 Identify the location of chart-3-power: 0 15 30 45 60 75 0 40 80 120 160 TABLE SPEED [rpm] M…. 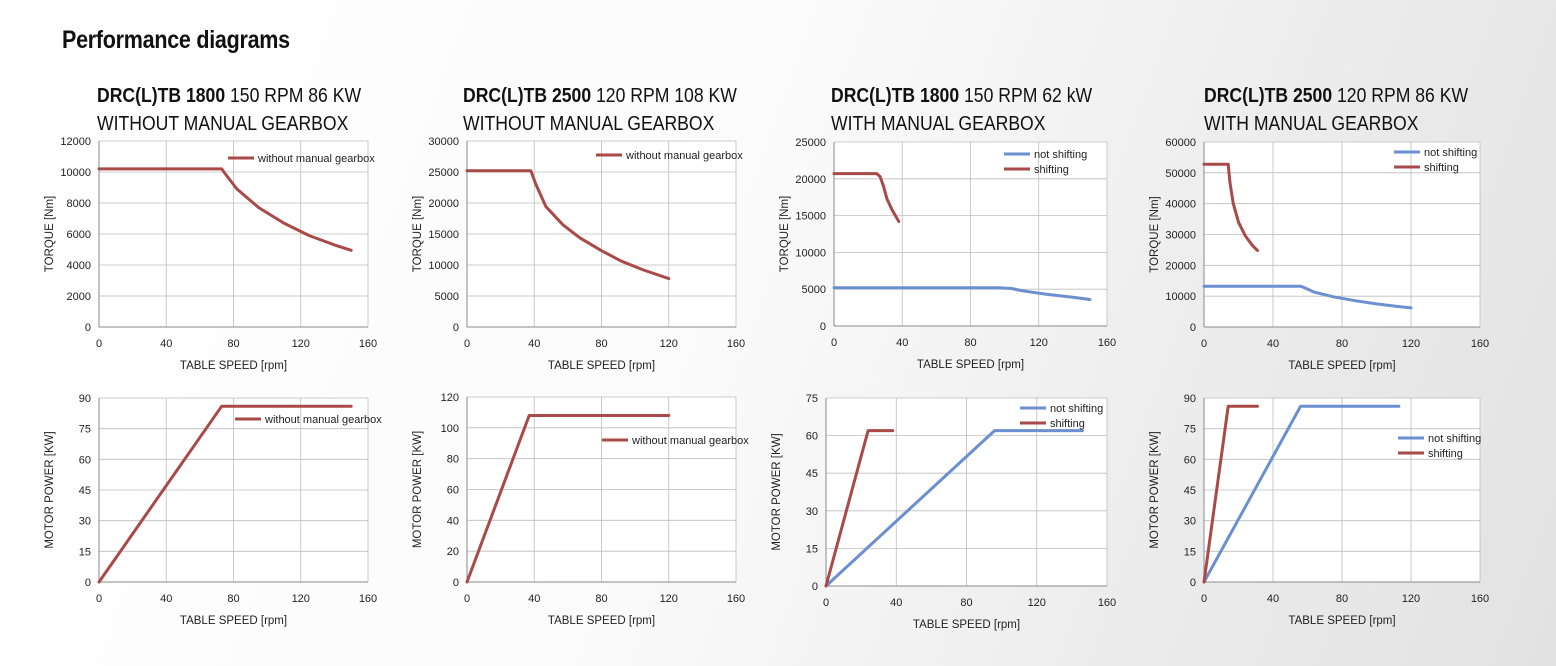
(943, 512).